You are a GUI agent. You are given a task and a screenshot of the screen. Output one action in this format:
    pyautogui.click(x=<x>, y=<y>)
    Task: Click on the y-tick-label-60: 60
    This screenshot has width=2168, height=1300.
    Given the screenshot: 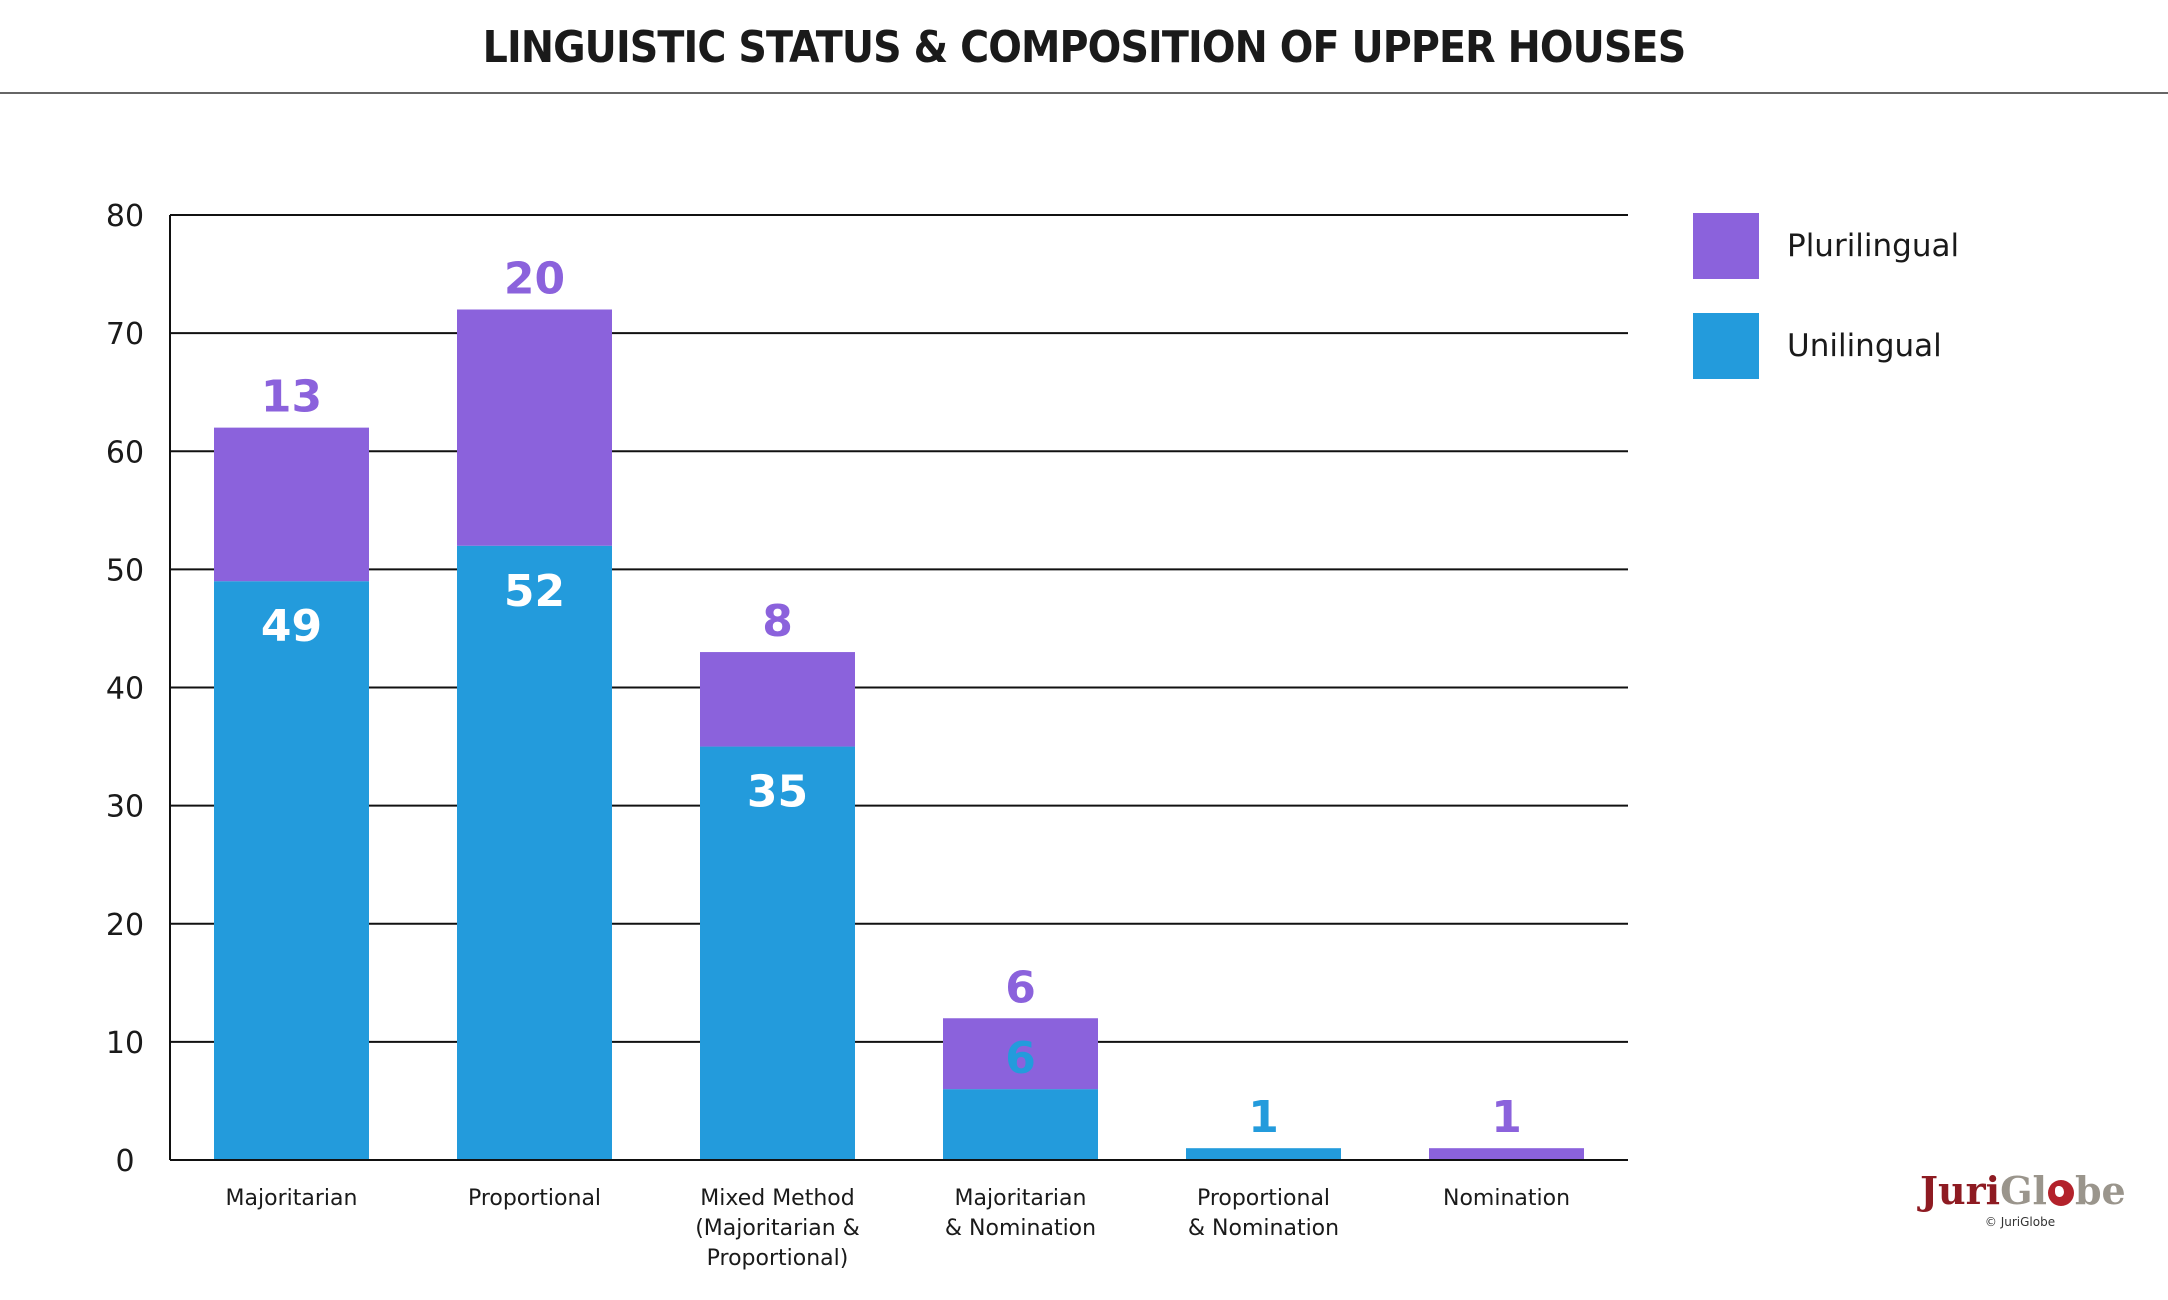 What is the action you would take?
    pyautogui.click(x=125, y=452)
    